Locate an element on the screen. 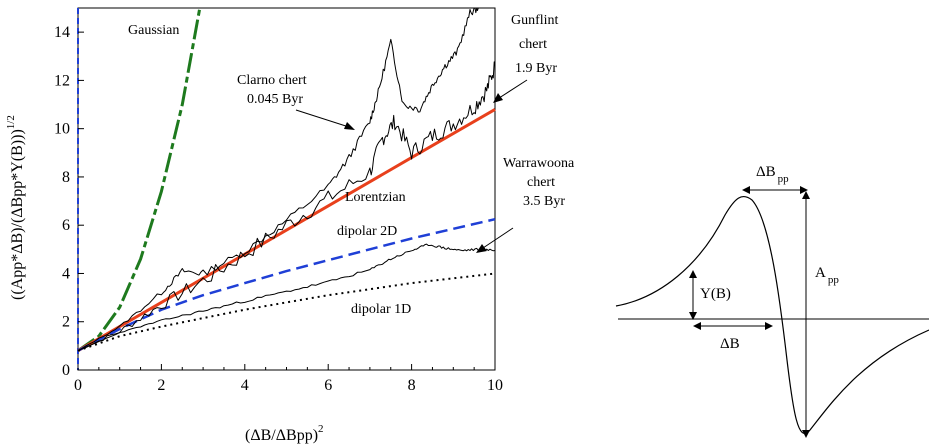 The height and width of the screenshot is (444, 929). y-axis-label: ((App*ΔB)/(ΔBpp*Y(B)))1/2 is located at coordinates (15, 207).